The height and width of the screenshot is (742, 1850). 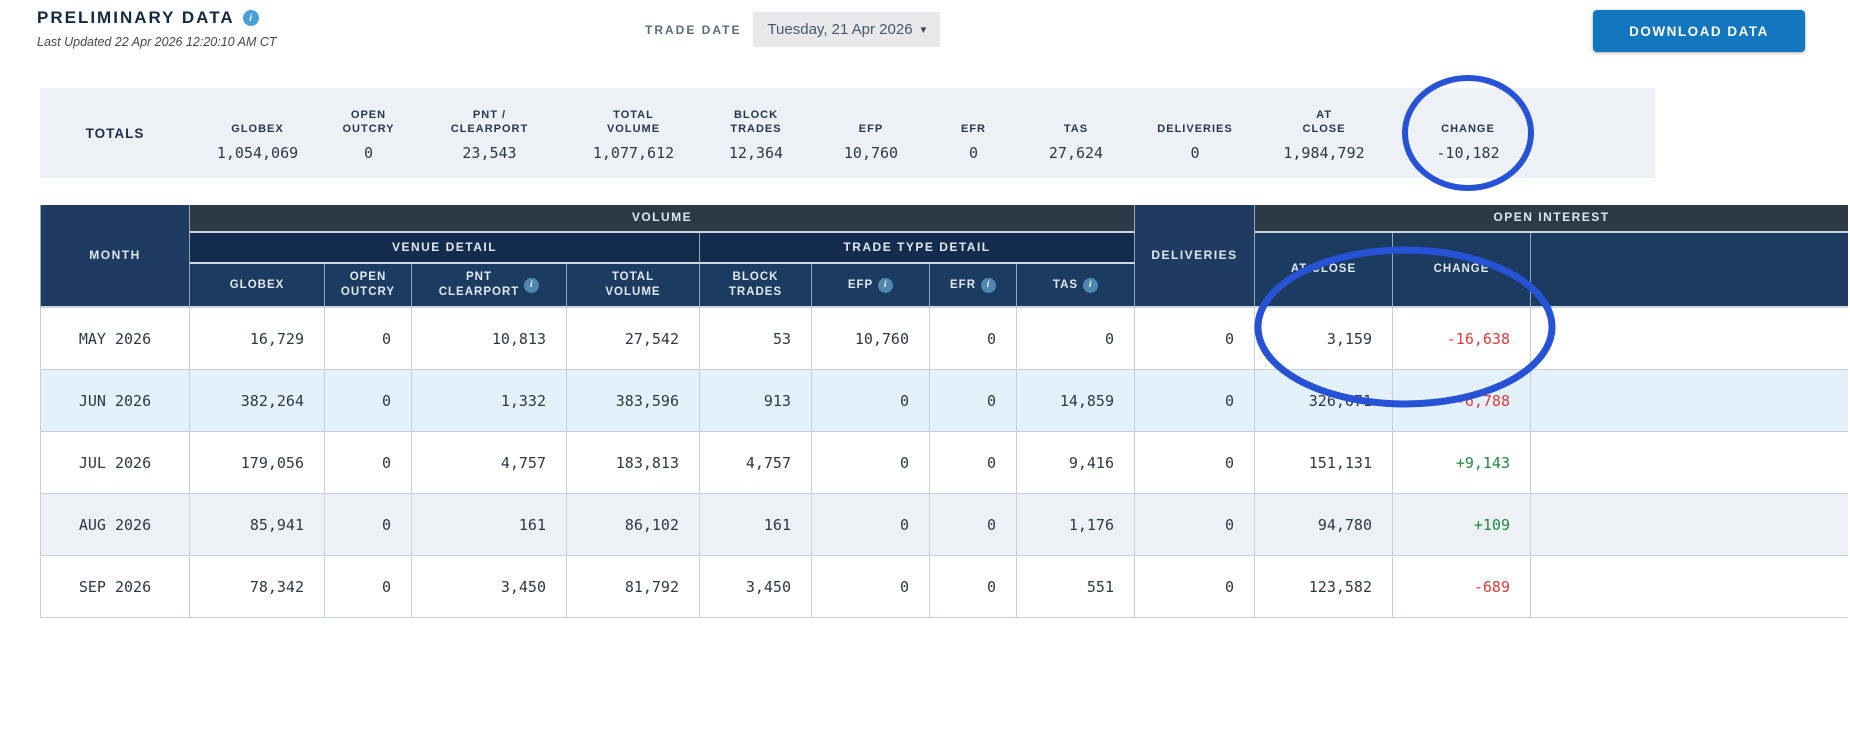 I want to click on cell-efp: 10,760, so click(x=871, y=339).